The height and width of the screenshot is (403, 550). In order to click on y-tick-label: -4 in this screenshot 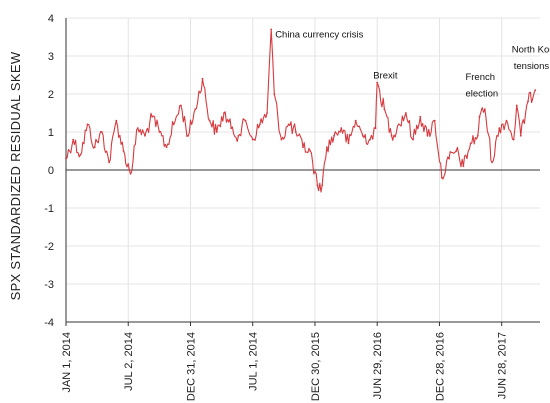, I will do `click(49, 323)`.